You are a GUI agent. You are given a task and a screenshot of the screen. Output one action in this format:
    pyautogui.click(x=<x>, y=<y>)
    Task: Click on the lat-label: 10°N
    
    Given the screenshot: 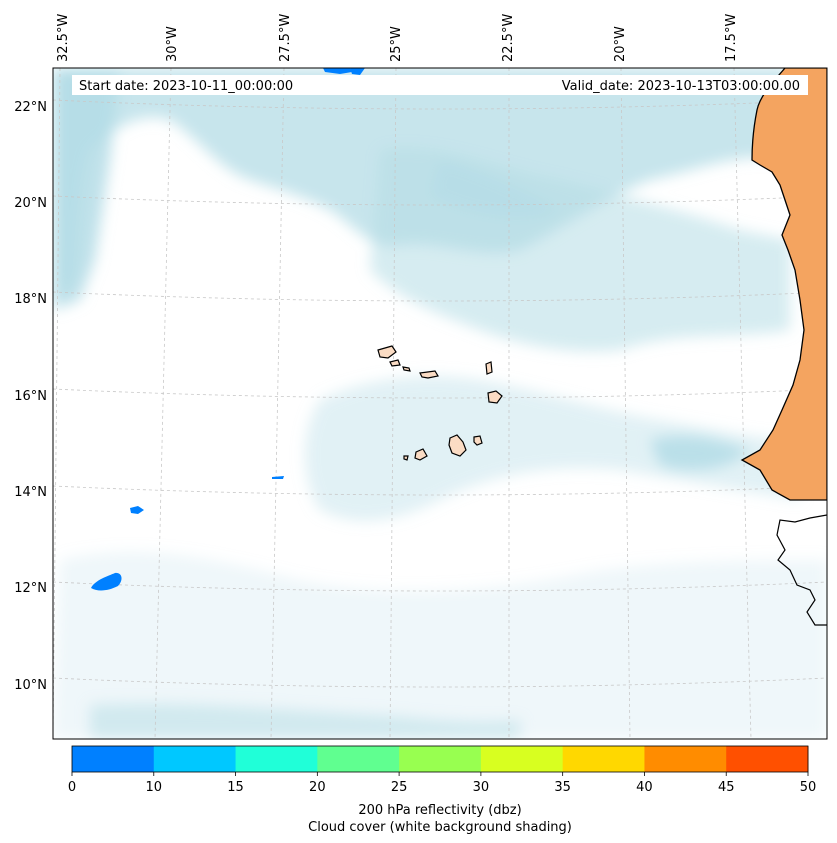 What is the action you would take?
    pyautogui.click(x=30, y=685)
    